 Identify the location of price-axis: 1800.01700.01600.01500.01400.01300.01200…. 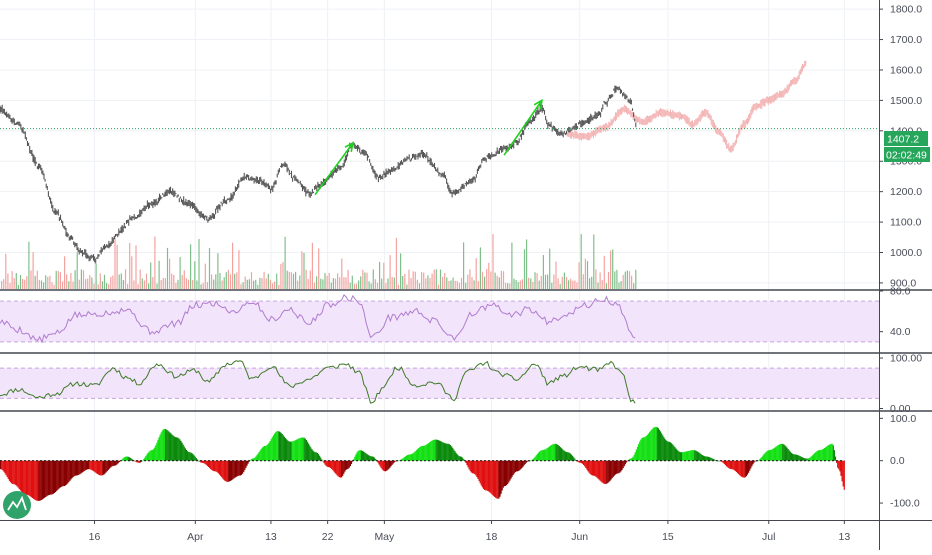
(900, 257).